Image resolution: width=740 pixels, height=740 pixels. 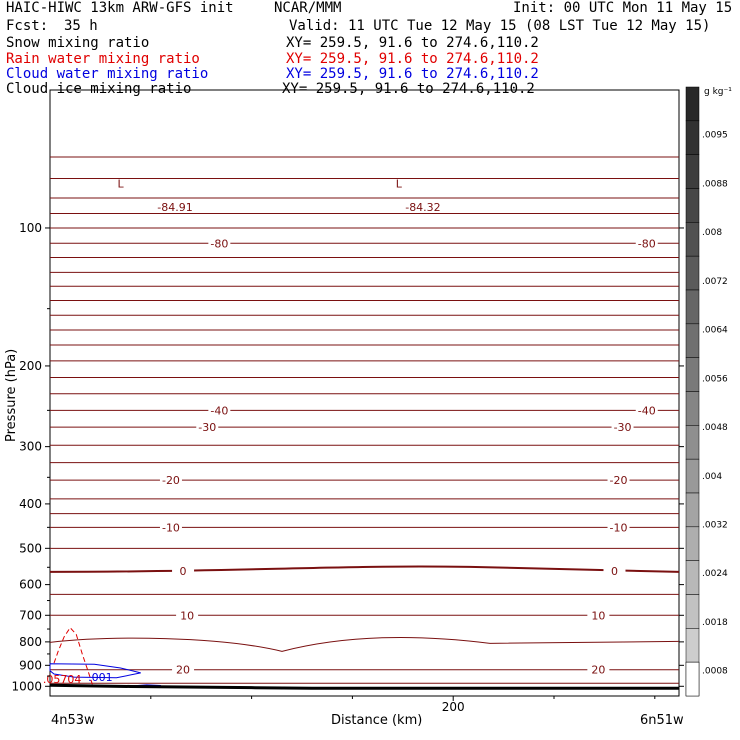 What do you see at coordinates (662, 720) in the screenshot?
I see `x-right-endpoint: 6n51w` at bounding box center [662, 720].